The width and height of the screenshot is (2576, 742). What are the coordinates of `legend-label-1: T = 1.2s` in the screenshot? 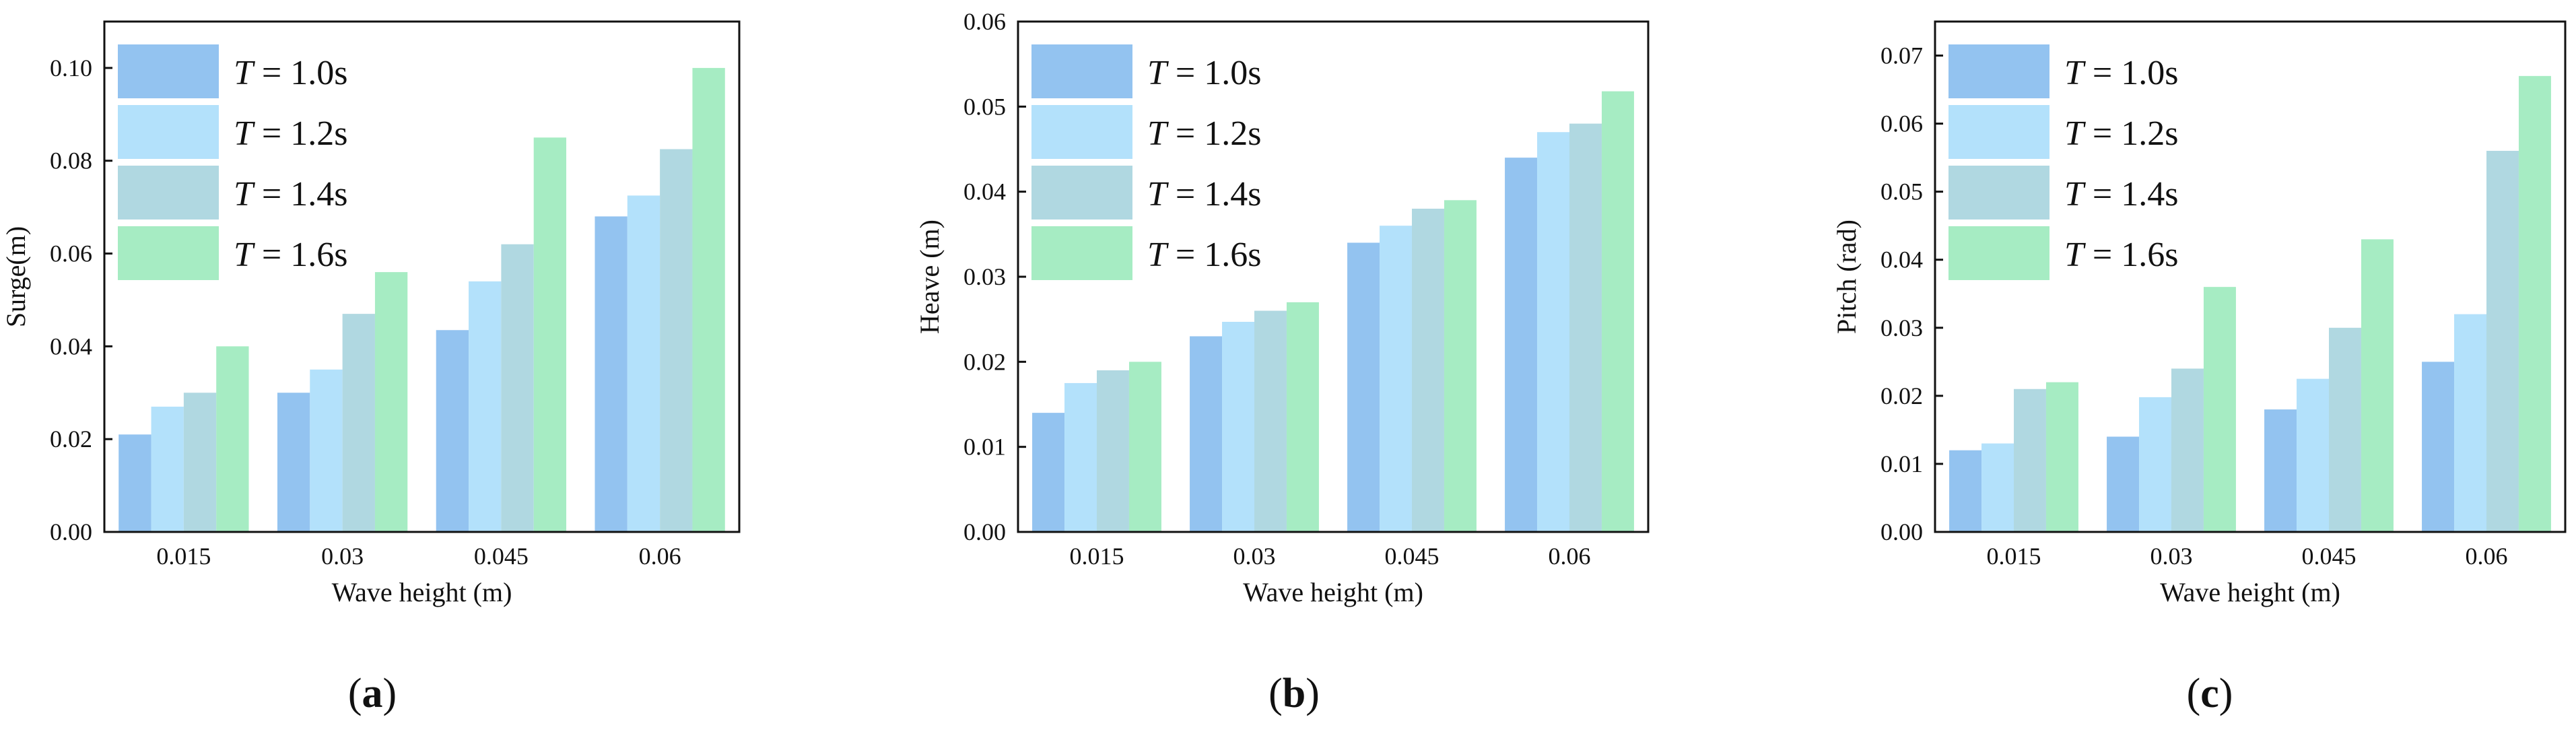 It's located at (2121, 133).